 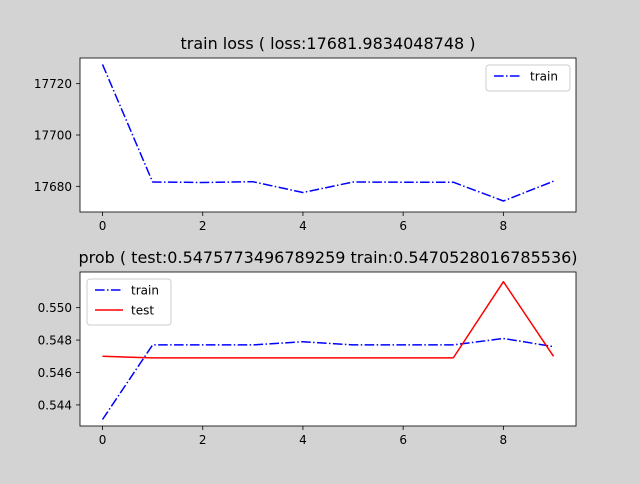 What do you see at coordinates (55, 308) in the screenshot?
I see `y-tick-label: 0.550` at bounding box center [55, 308].